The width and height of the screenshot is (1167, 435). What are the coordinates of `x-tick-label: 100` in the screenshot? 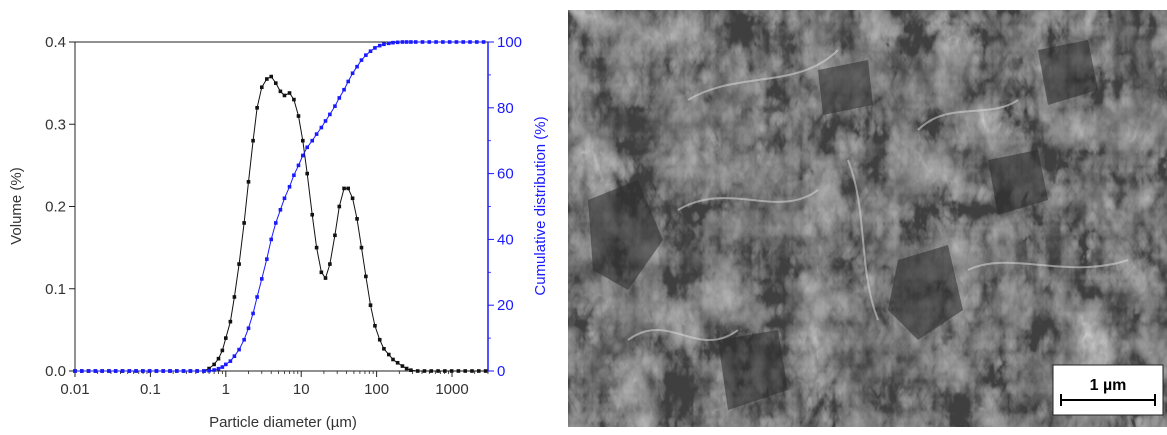 It's located at (376, 389).